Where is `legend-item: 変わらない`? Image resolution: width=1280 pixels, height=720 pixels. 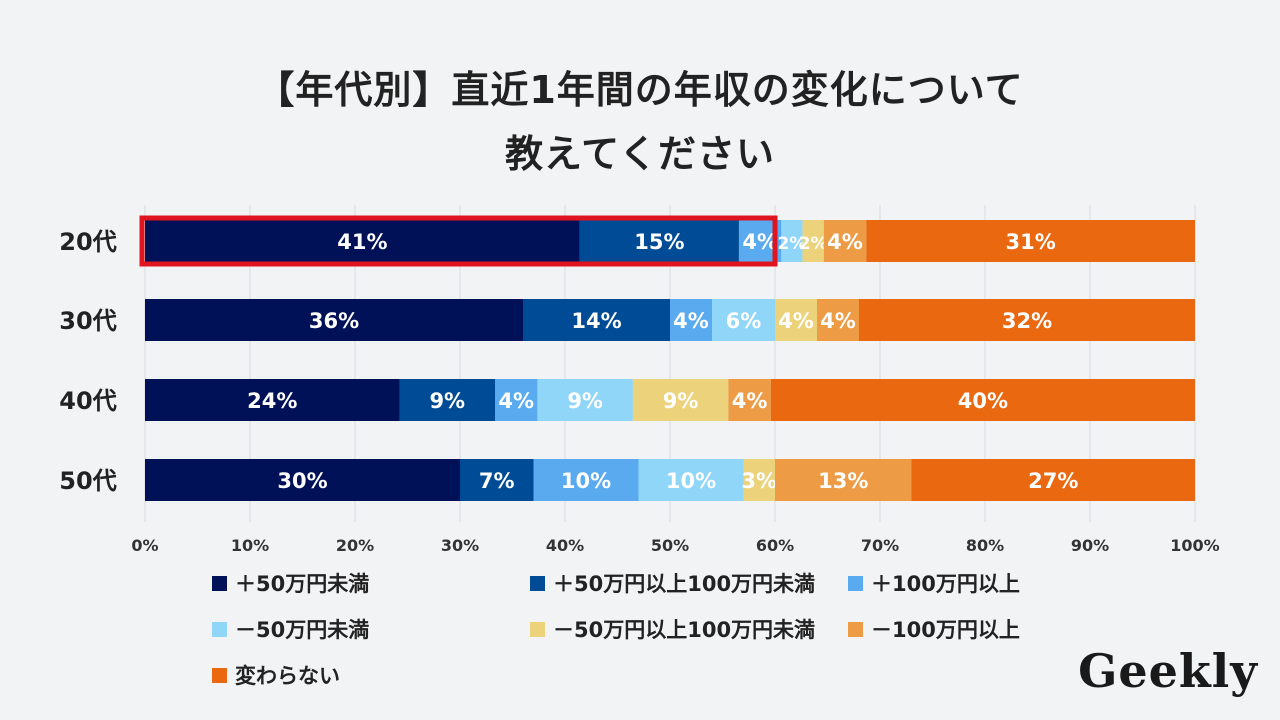
legend-item: 変わらない is located at coordinates (276, 675).